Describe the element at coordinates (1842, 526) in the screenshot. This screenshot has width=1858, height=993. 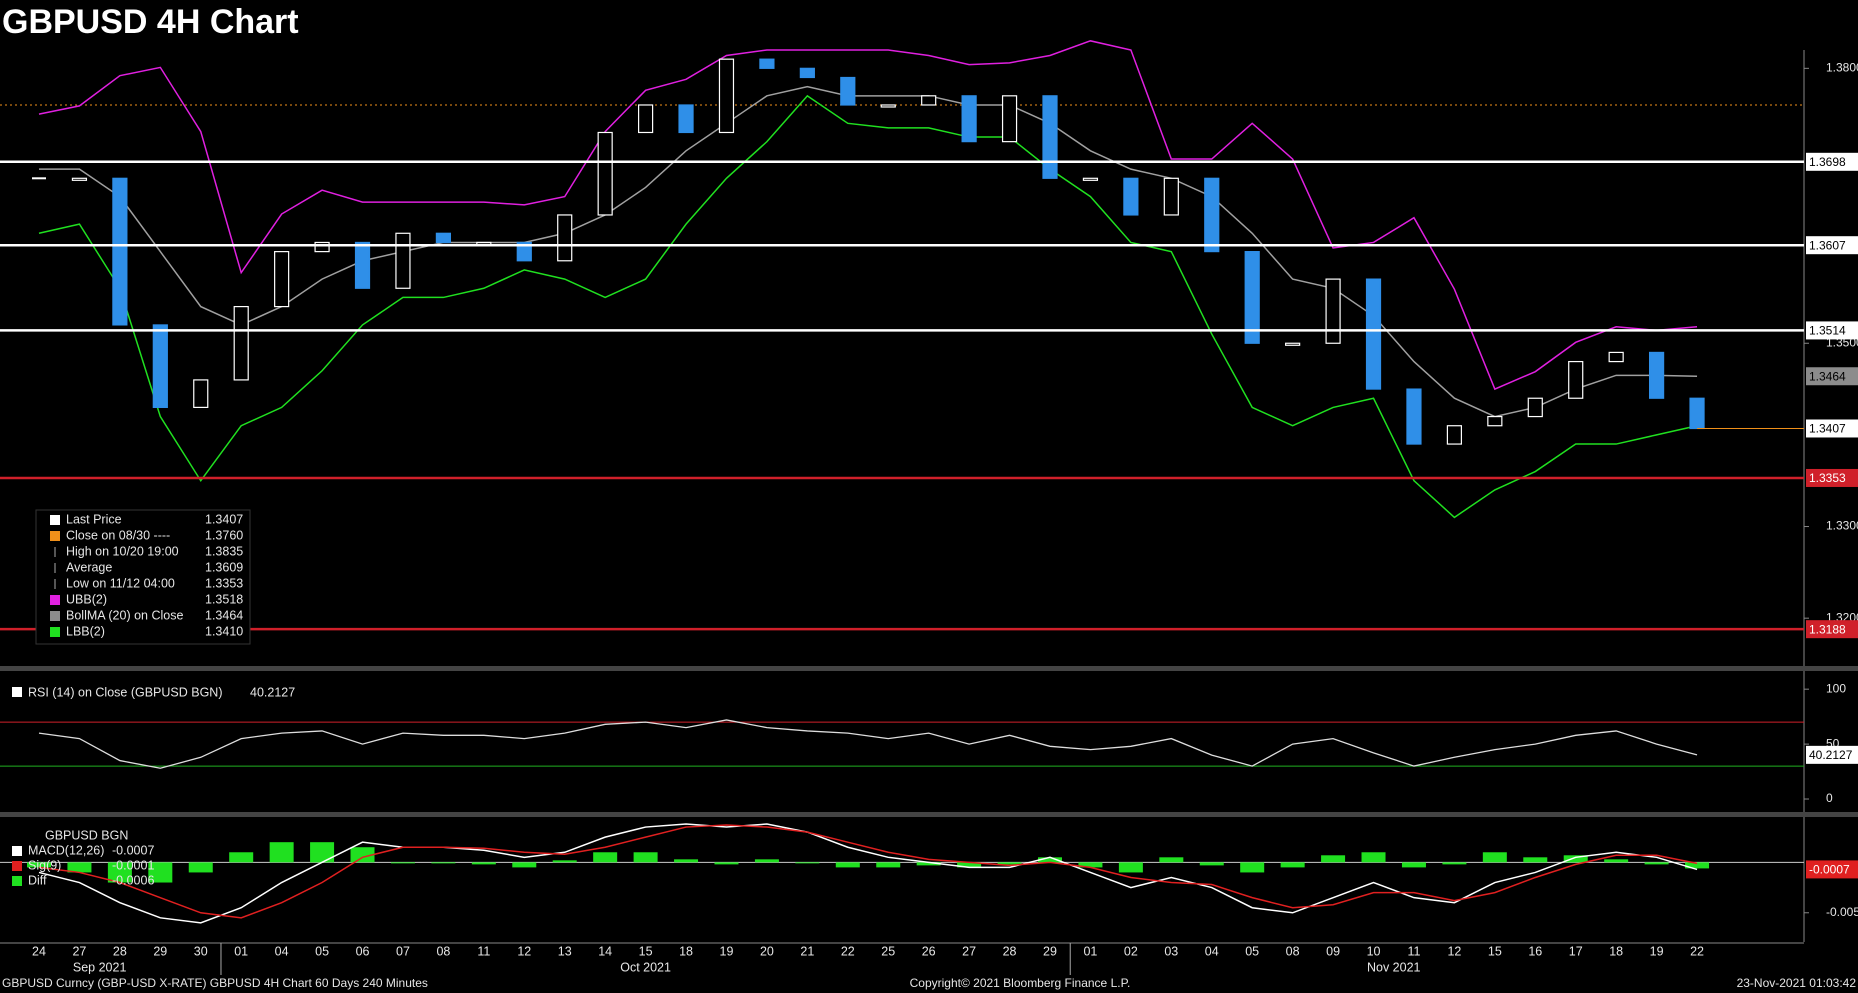
I see `y-tick-label: 1.3300` at that location.